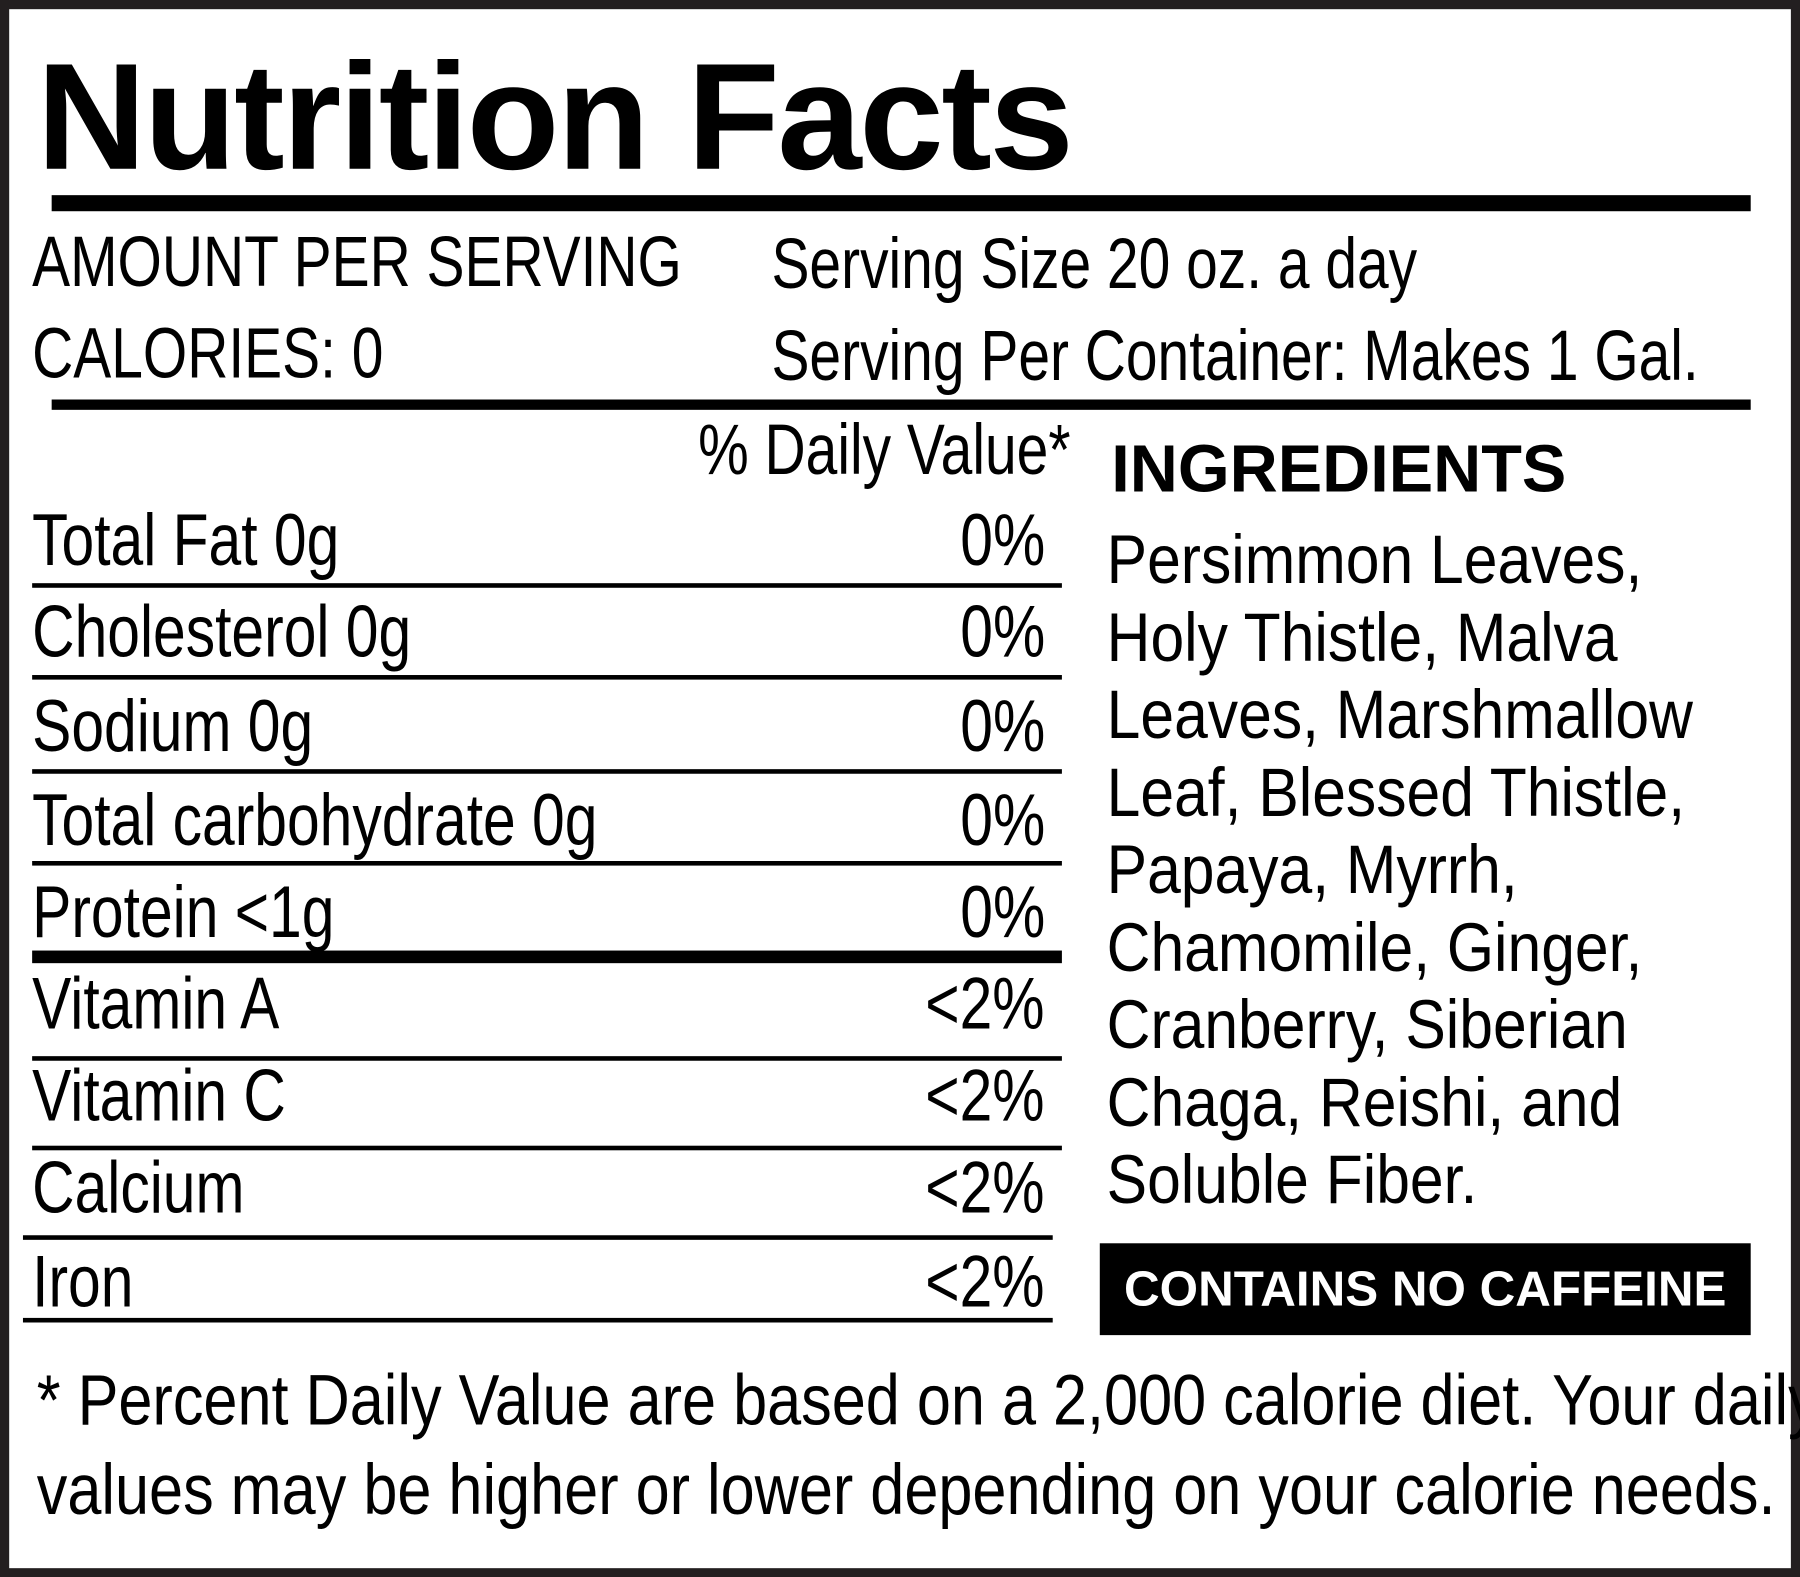 Image resolution: width=1800 pixels, height=1577 pixels. I want to click on ingredient-line: Chaga, Reishi, and, so click(1364, 1102).